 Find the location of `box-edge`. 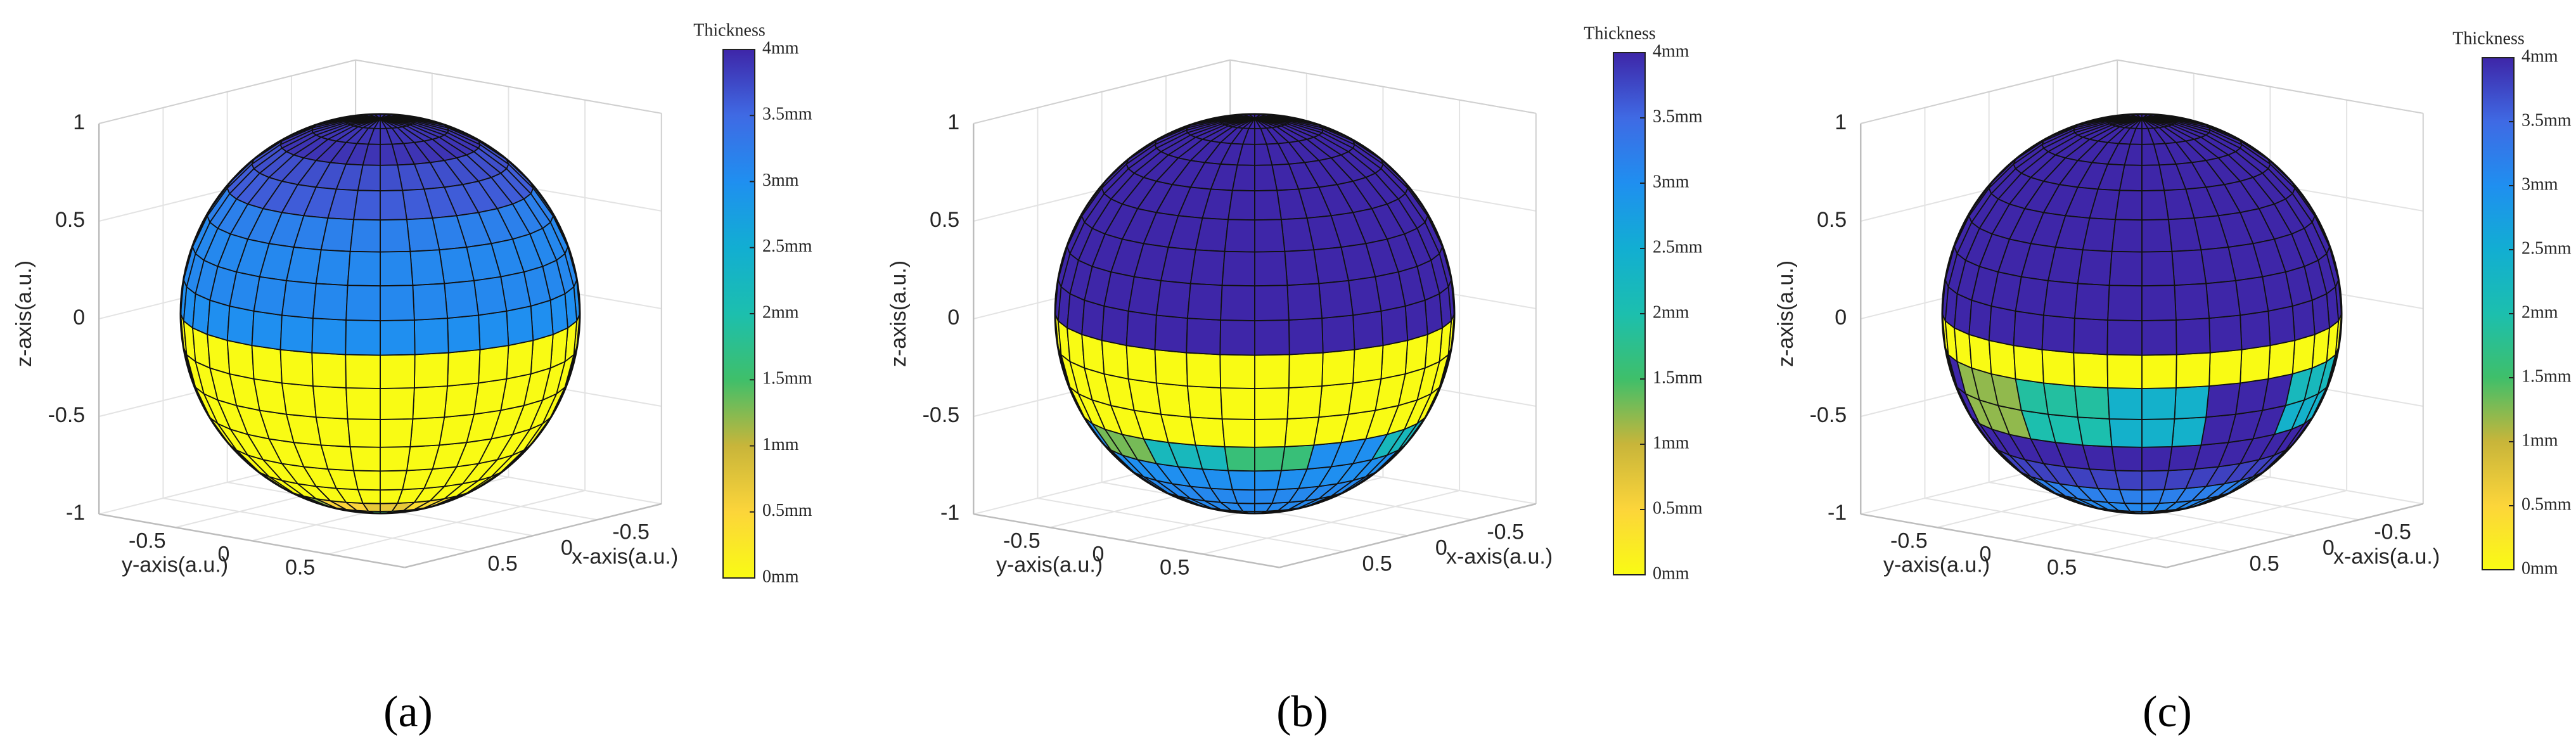

box-edge is located at coordinates (1383, 86).